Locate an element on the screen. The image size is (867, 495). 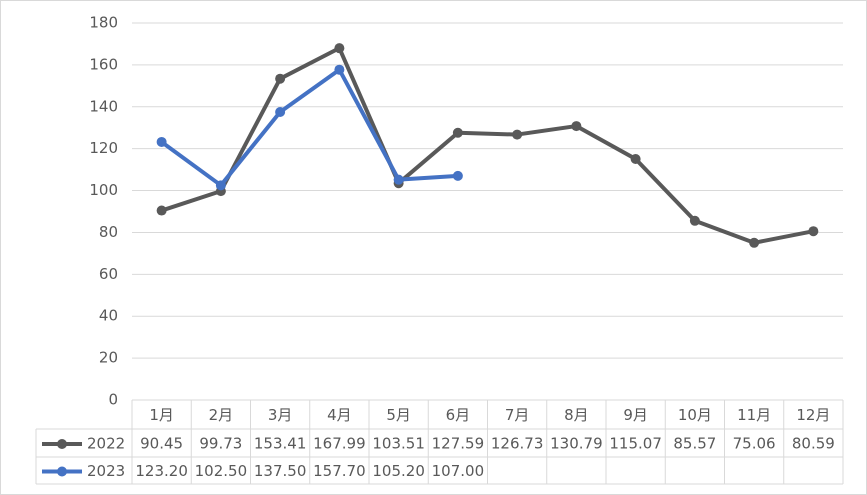
table-value: 130.79 is located at coordinates (576, 444).